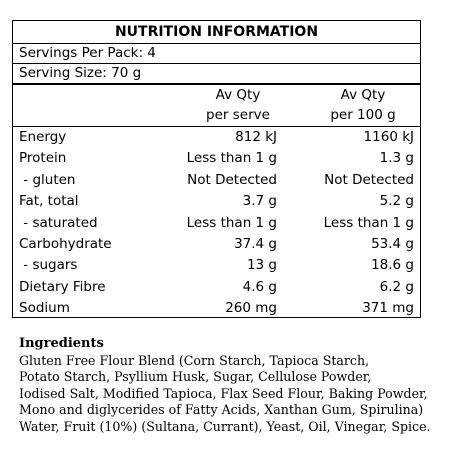 Image resolution: width=466 pixels, height=462 pixels. I want to click on per-100g-header-line2: per 100 g, so click(363, 115).